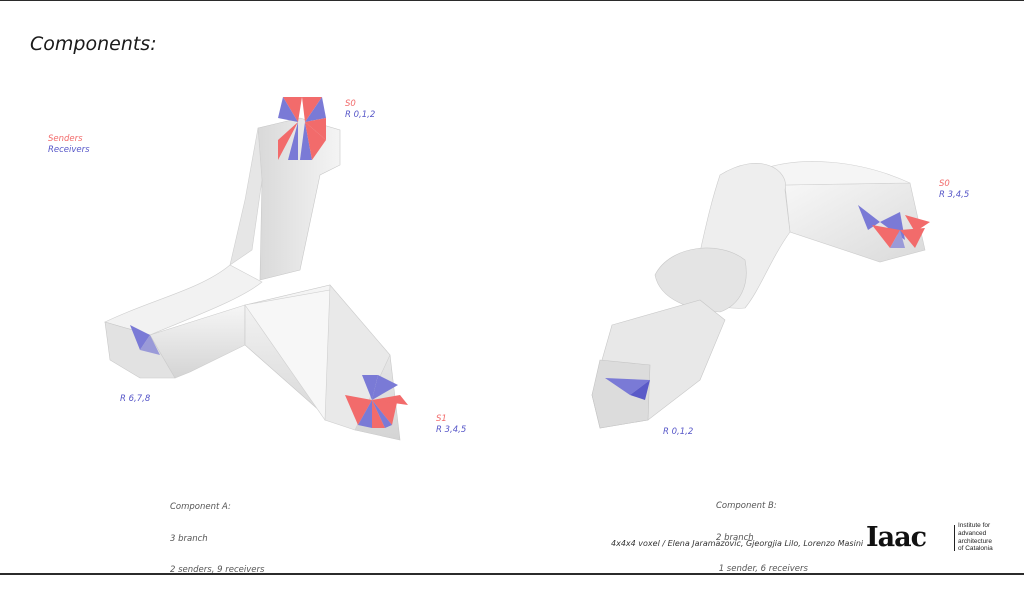  Describe the element at coordinates (954, 195) in the screenshot. I see `component-b-right-receivers: R 3,4,5` at that location.